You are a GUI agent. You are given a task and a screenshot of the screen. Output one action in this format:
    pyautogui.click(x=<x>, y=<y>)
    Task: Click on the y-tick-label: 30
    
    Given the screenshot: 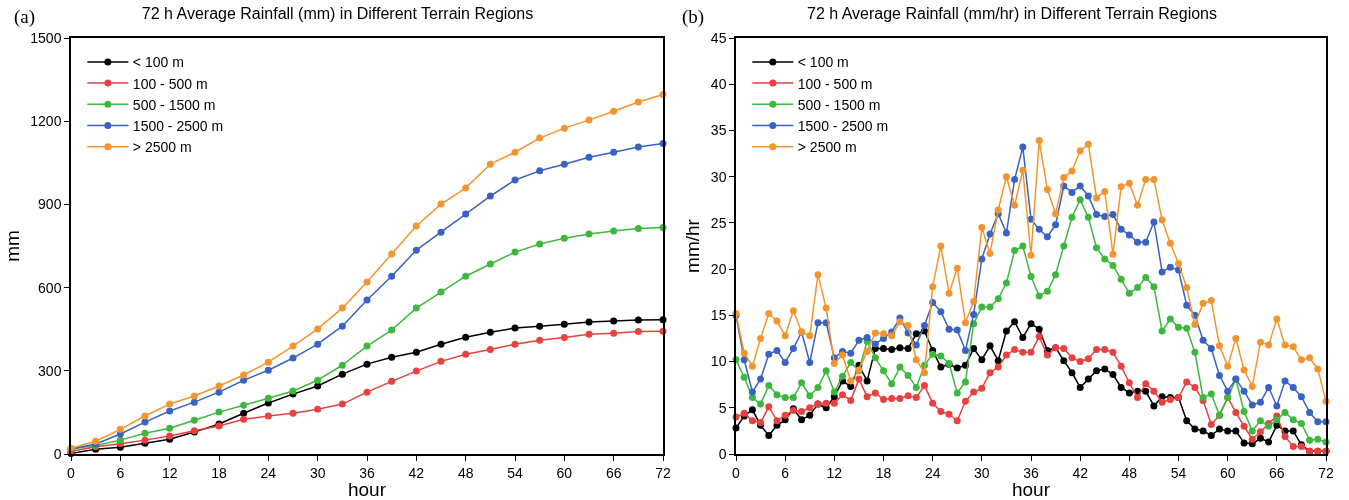 What is the action you would take?
    pyautogui.click(x=718, y=176)
    